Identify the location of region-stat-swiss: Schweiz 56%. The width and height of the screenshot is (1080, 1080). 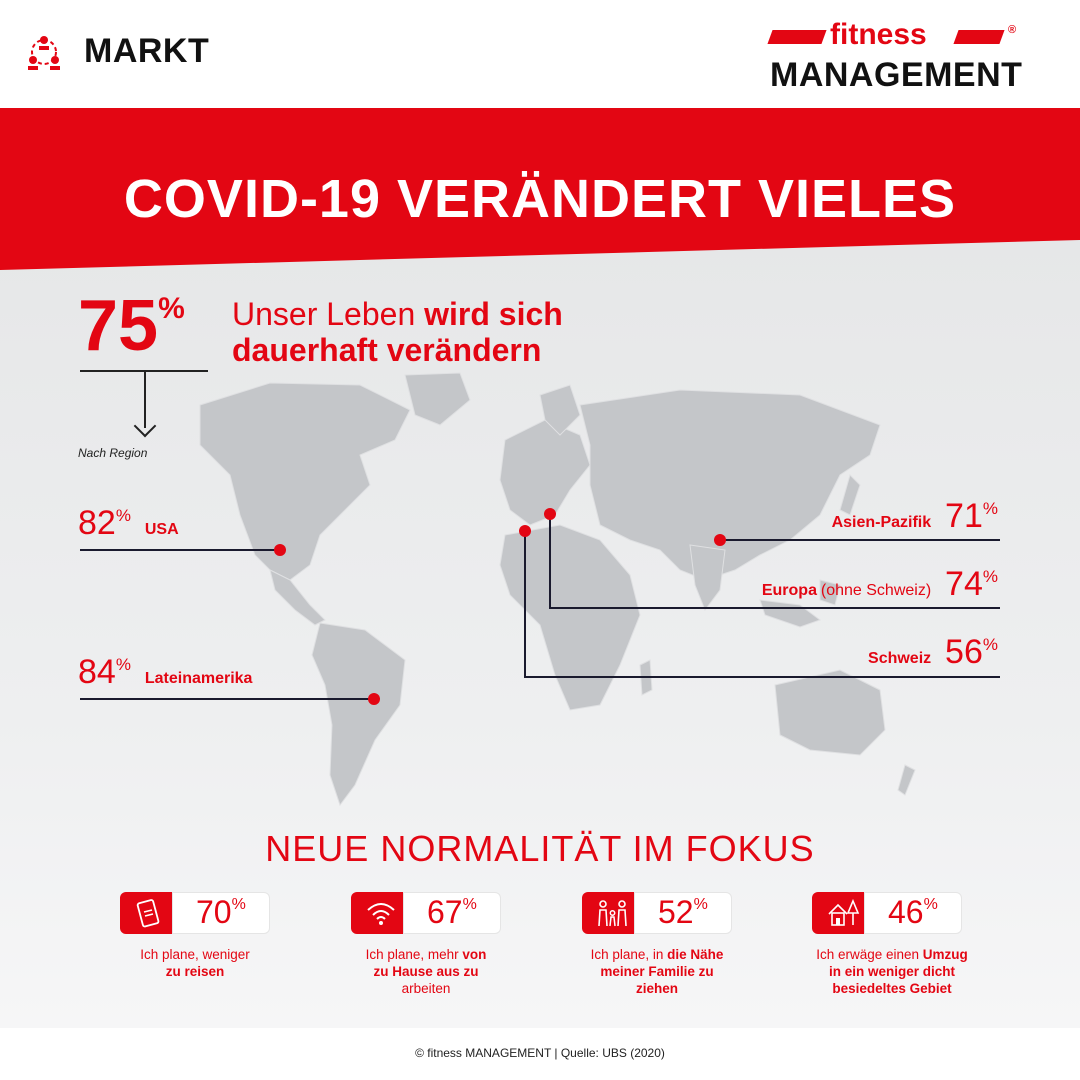
(933, 652).